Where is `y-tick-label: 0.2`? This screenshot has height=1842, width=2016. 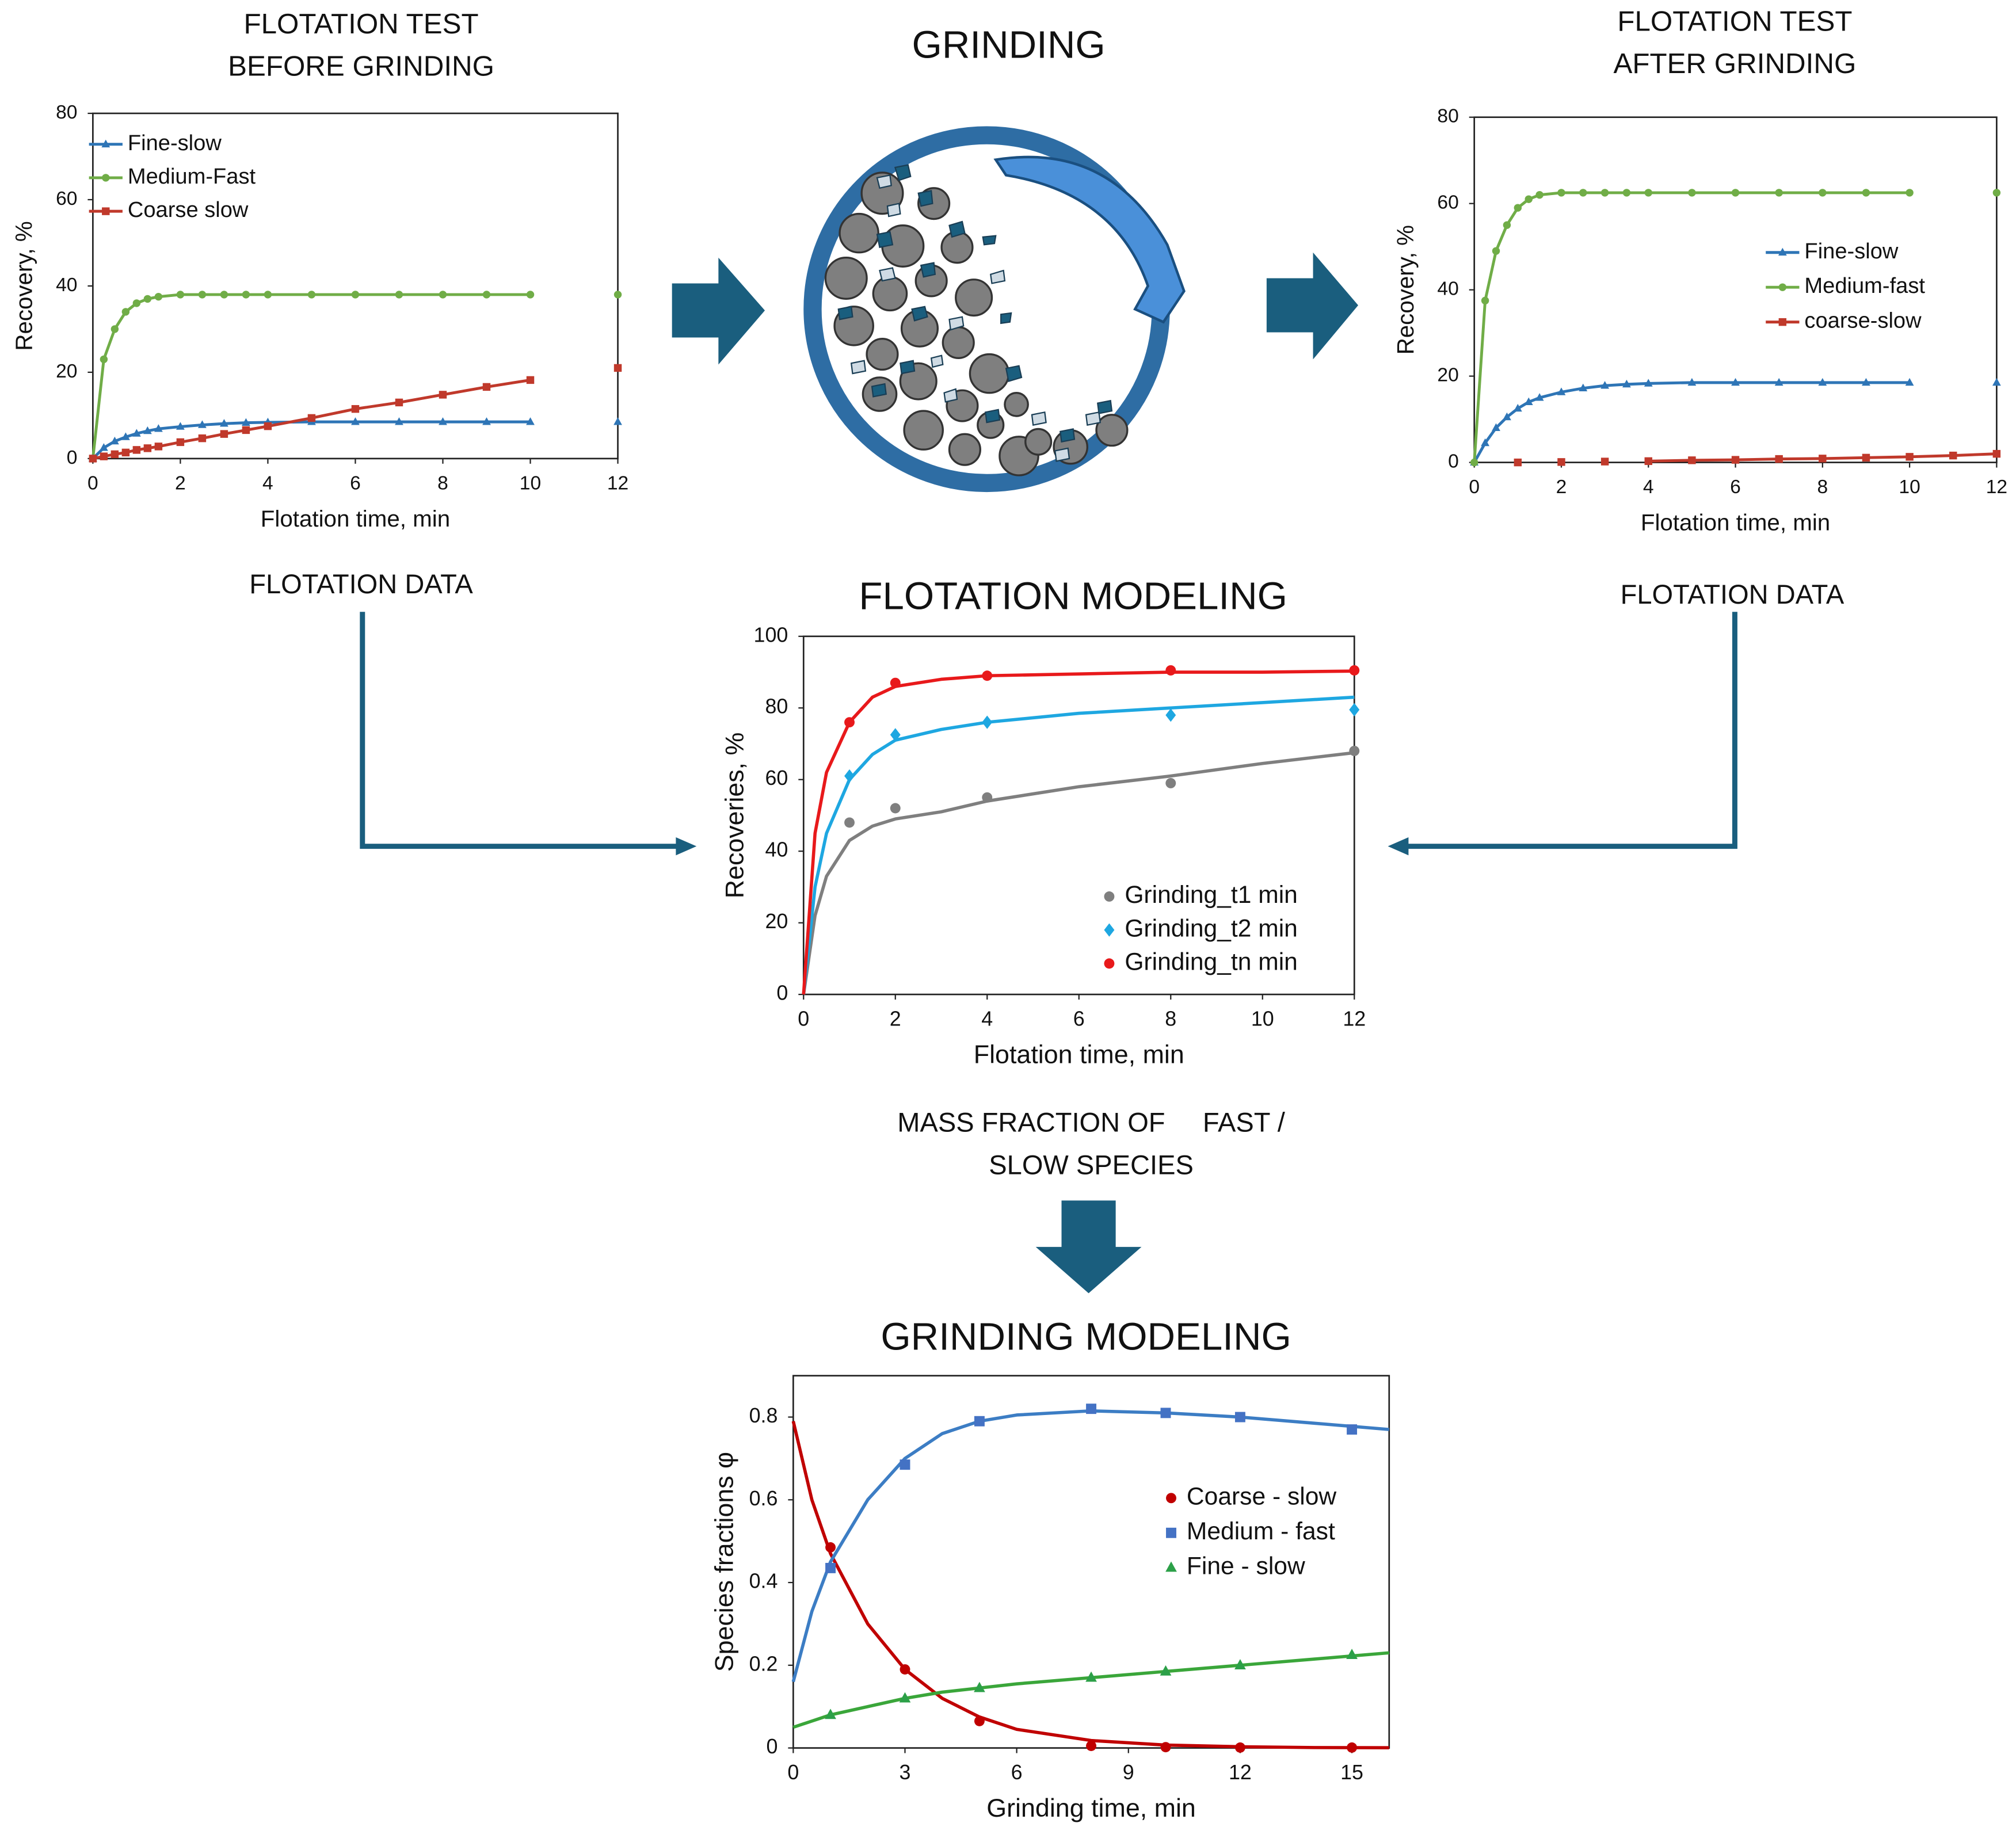
y-tick-label: 0.2 is located at coordinates (763, 1663).